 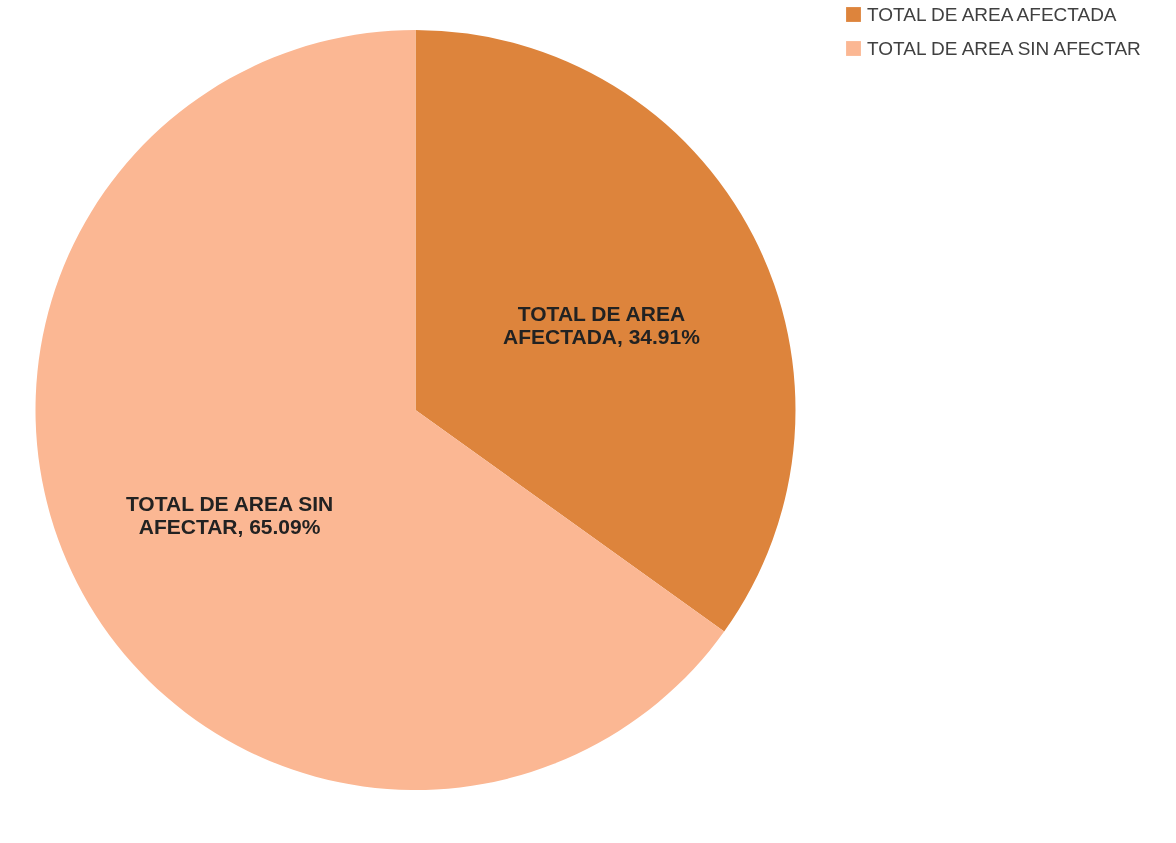 I want to click on legend-label: TOTAL DE AREA SIN AFECTAR, so click(x=1004, y=48).